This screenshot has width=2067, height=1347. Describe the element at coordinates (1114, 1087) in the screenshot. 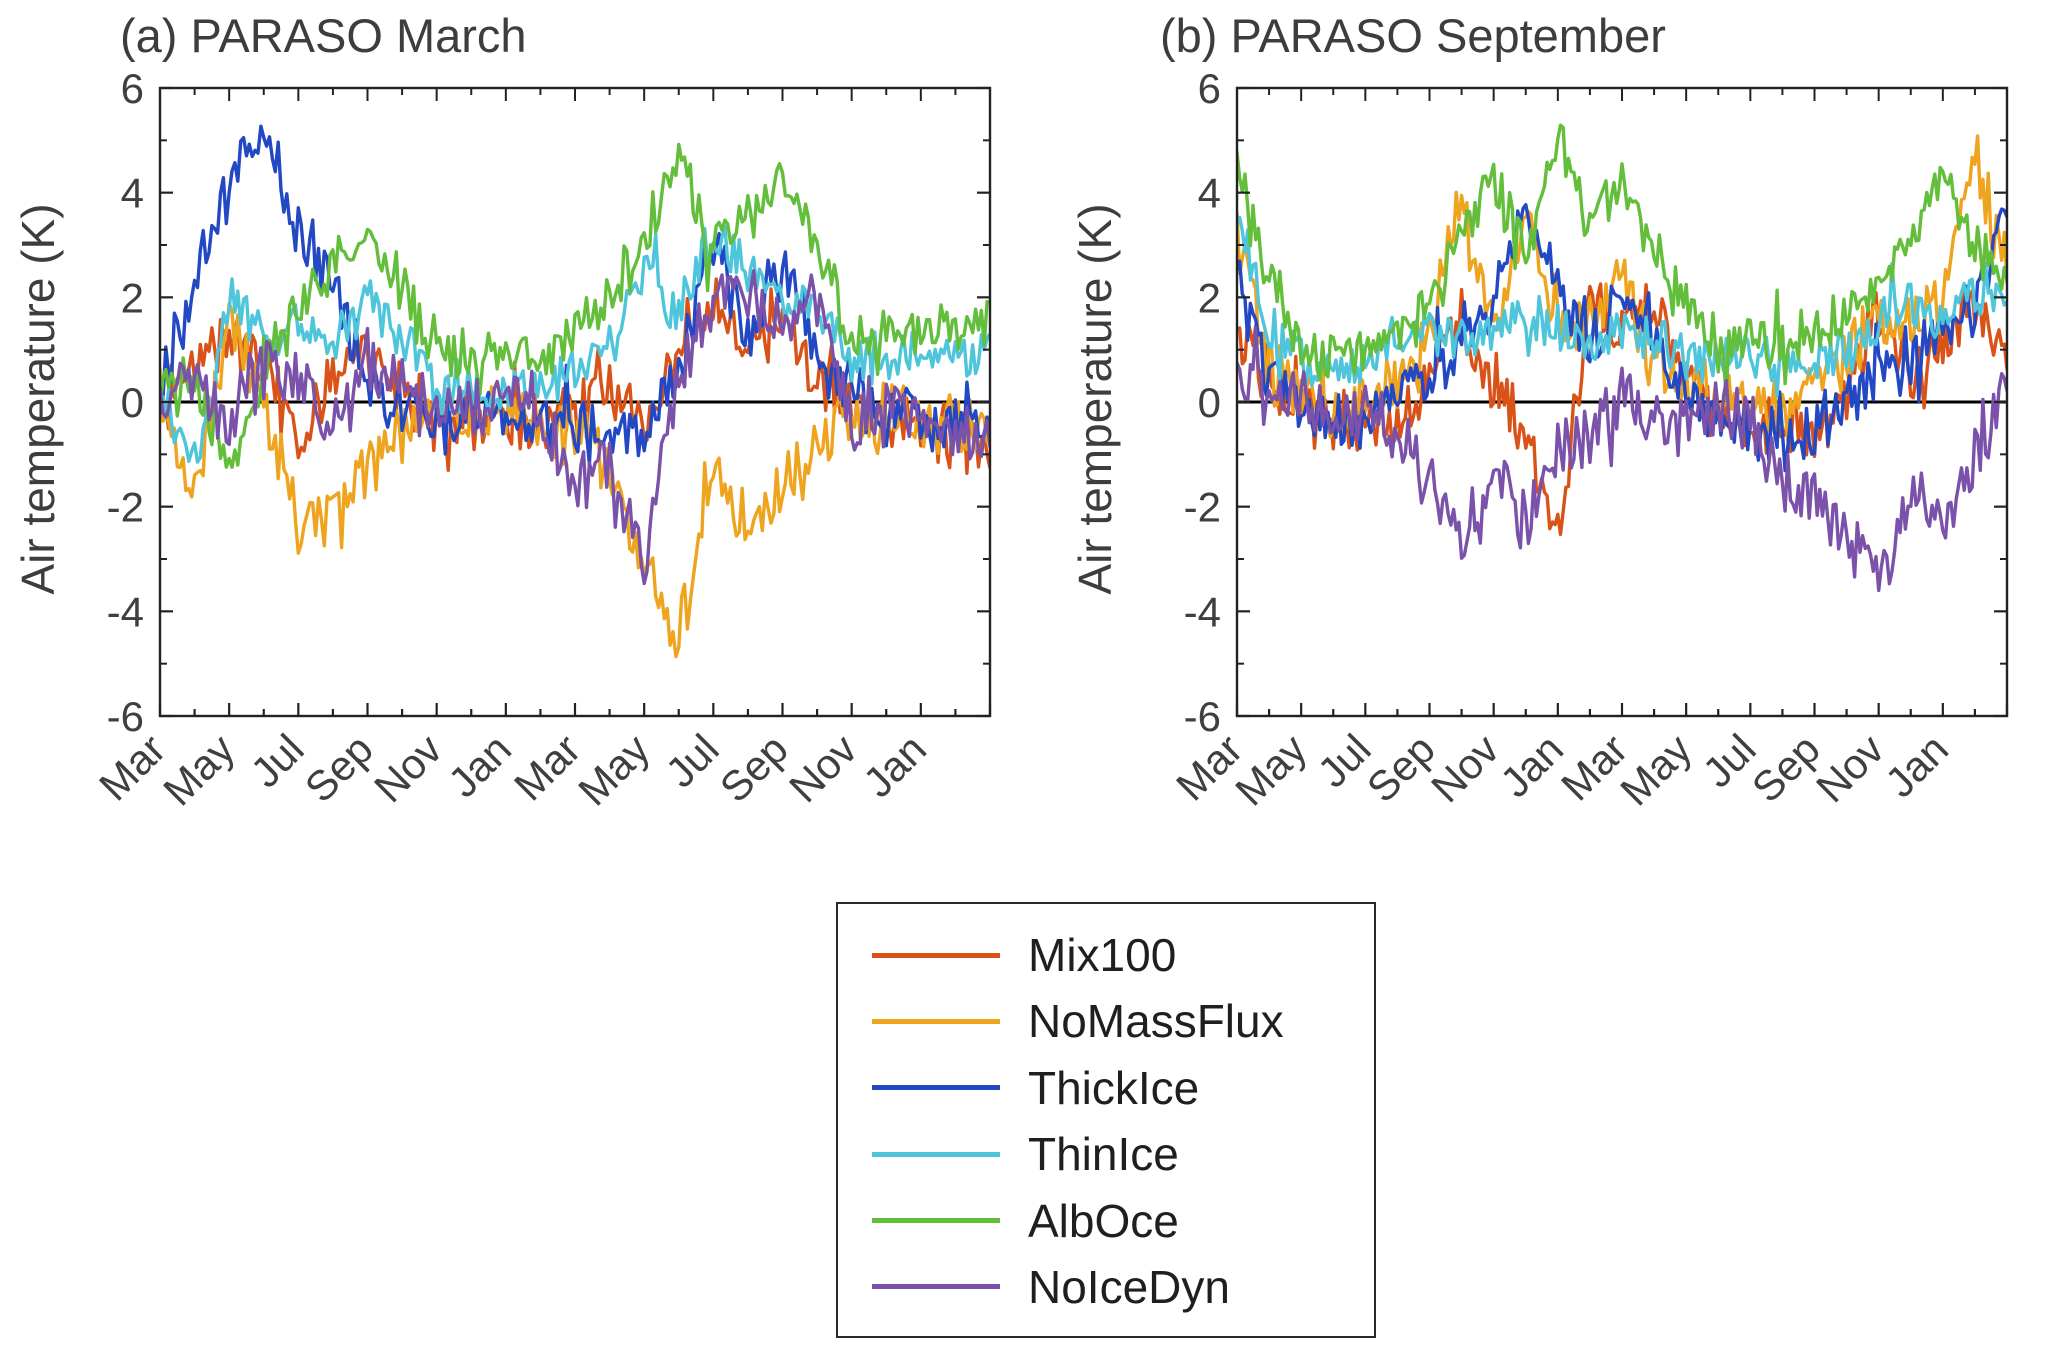

I see `legend-label: ThickIce` at that location.